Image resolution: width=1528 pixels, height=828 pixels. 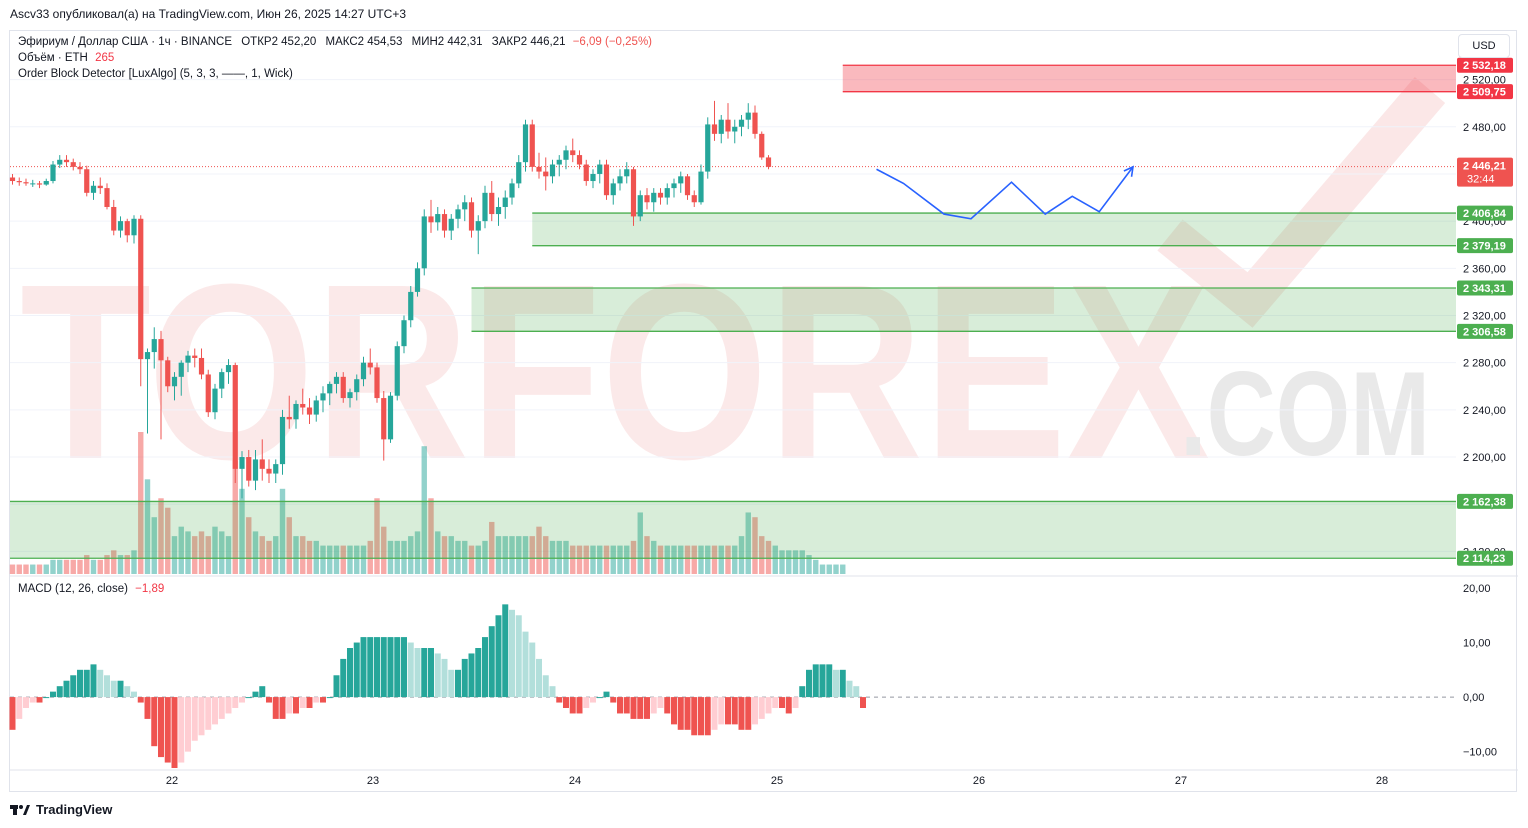 I want to click on tradingview-logo-icon, so click(x=20, y=810).